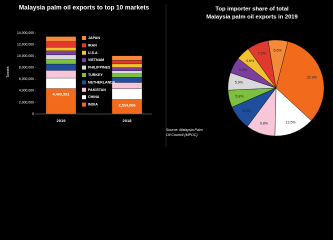  Describe the element at coordinates (61, 94) in the screenshot. I see `data-label: 4,409,591` at that location.